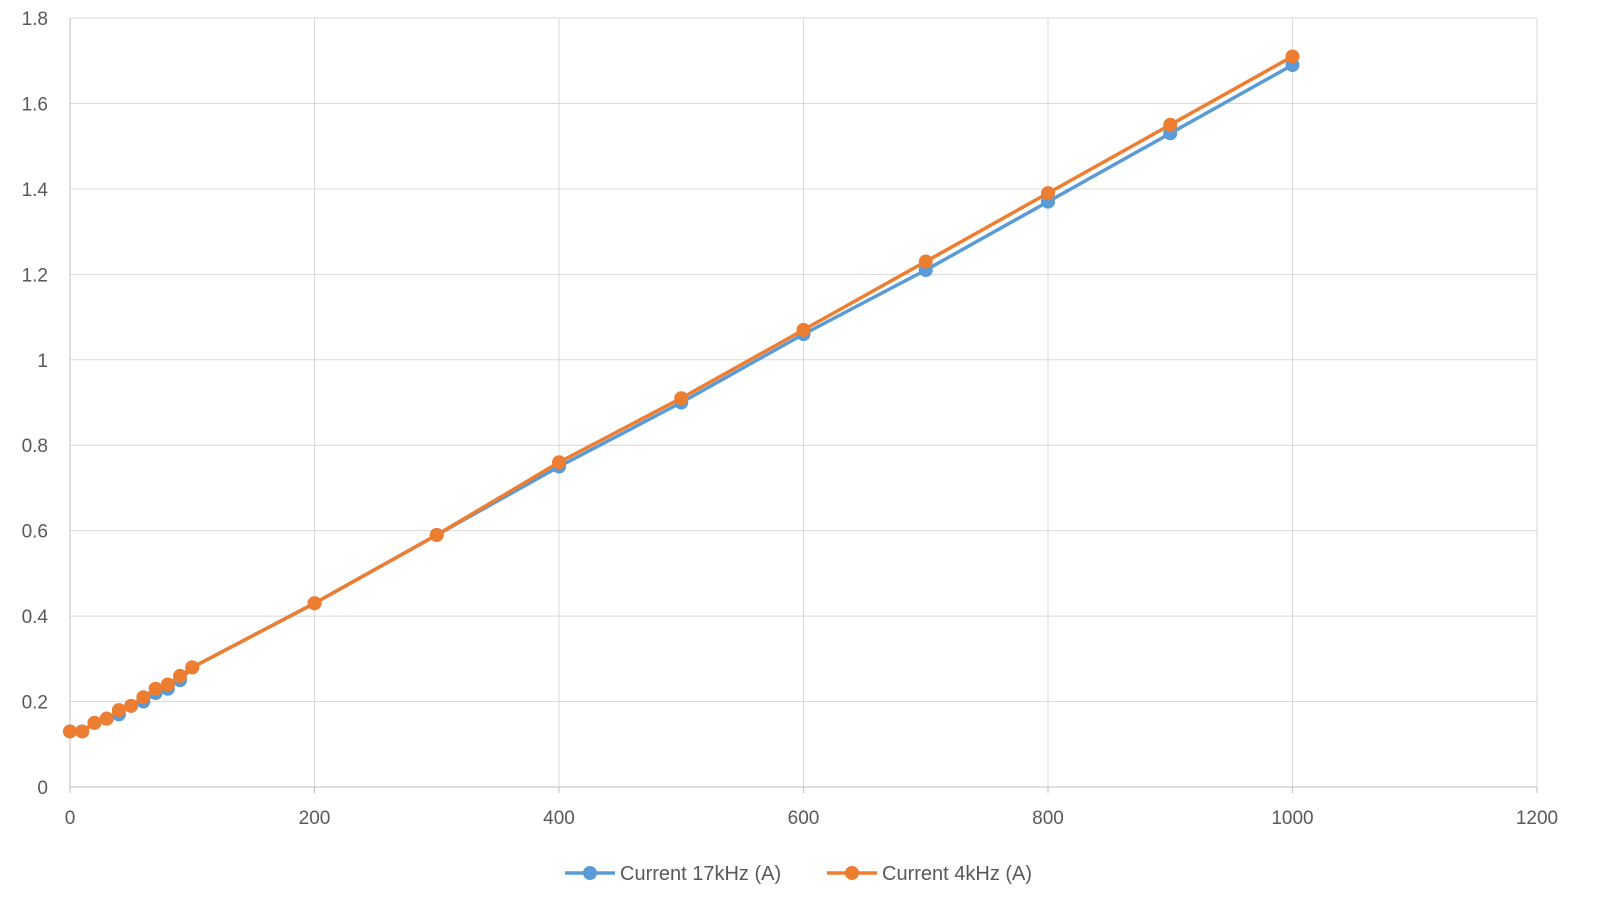  Describe the element at coordinates (700, 874) in the screenshot. I see `legend-label: Current 17kHz (A)` at that location.